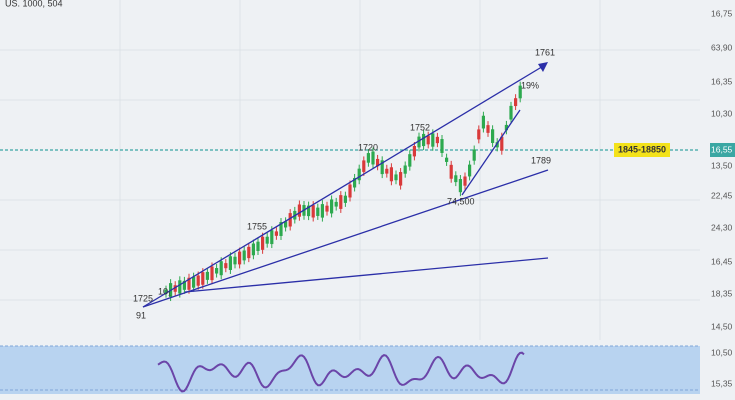 Image resolution: width=735 pixels, height=400 pixels. Describe the element at coordinates (722, 47) in the screenshot. I see `axis-label: 63,90` at that location.